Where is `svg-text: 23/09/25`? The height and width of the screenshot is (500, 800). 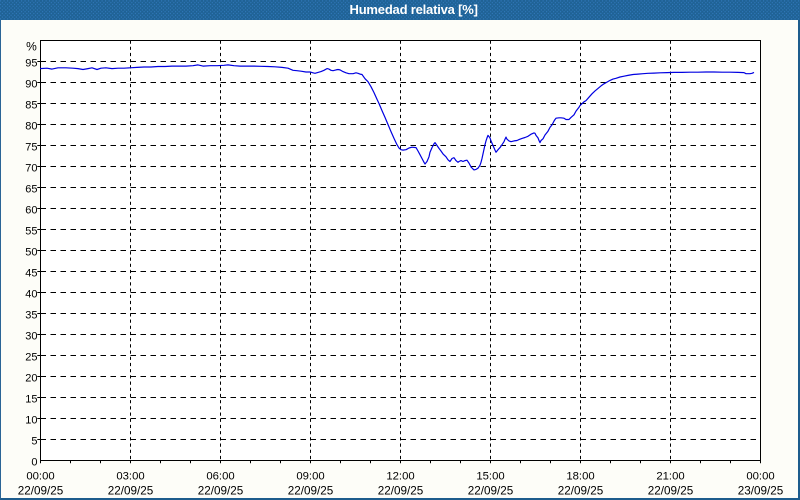
svg-text: 23/09/25 is located at coordinates (761, 490).